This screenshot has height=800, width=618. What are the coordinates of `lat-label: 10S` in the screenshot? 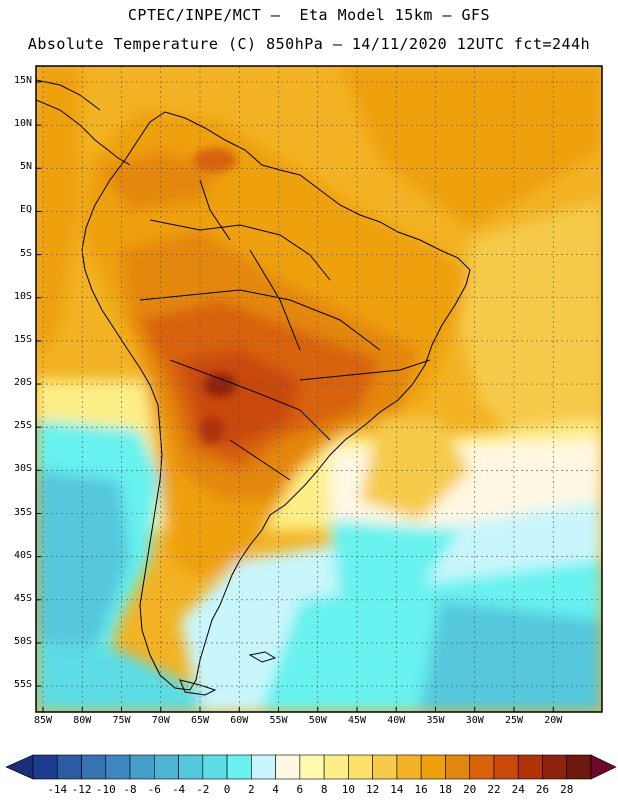 It's located at (22, 296).